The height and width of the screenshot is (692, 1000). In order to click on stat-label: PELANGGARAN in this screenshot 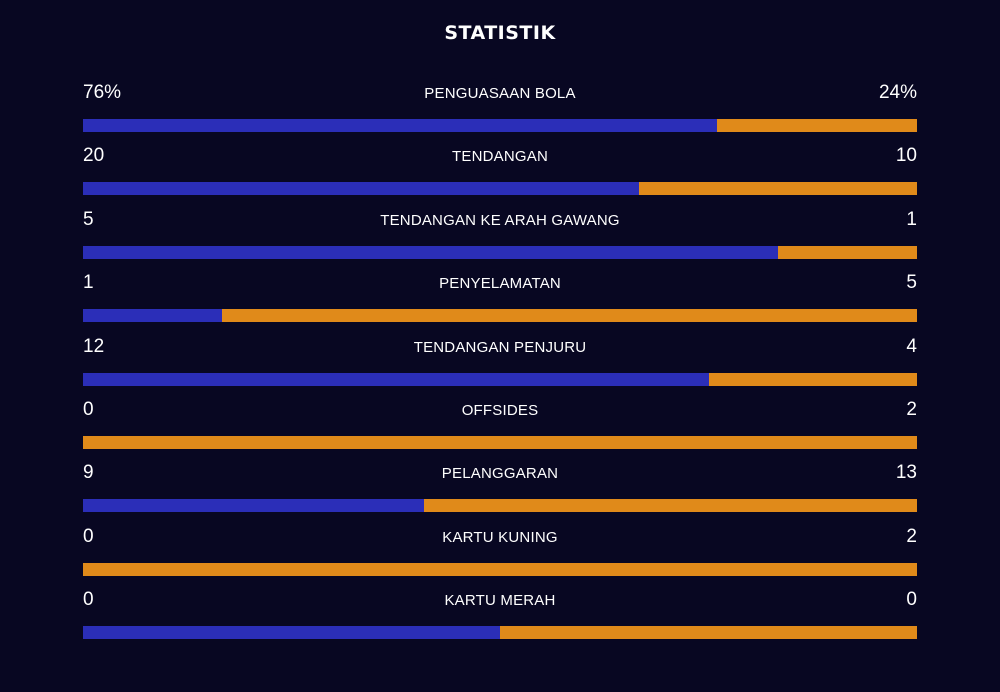, I will do `click(500, 474)`.